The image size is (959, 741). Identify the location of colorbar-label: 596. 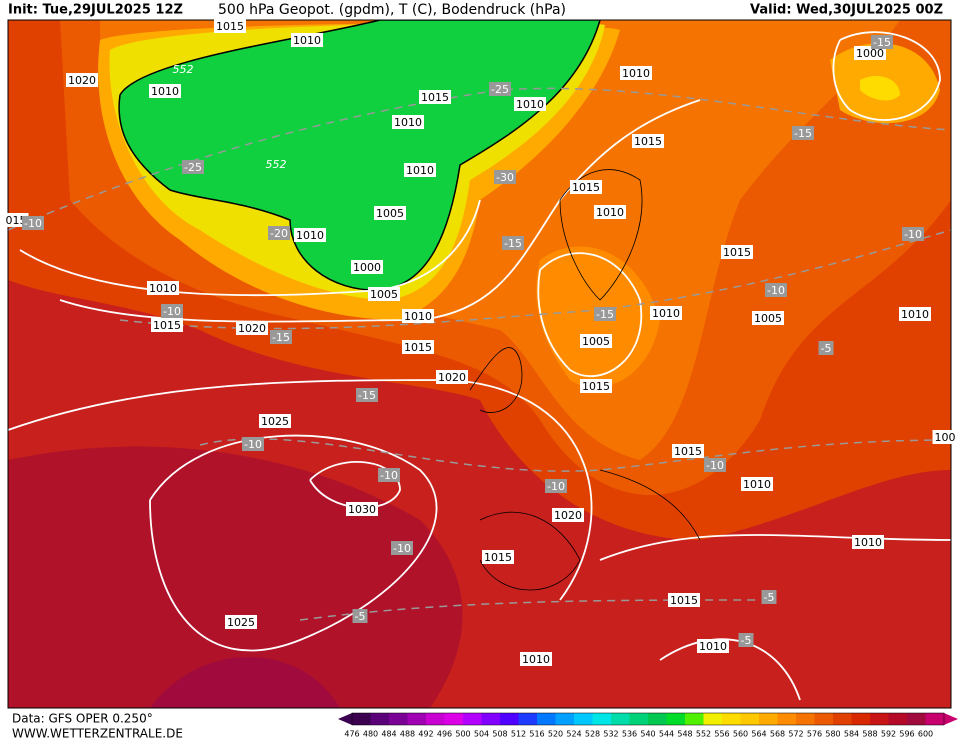
(906, 734).